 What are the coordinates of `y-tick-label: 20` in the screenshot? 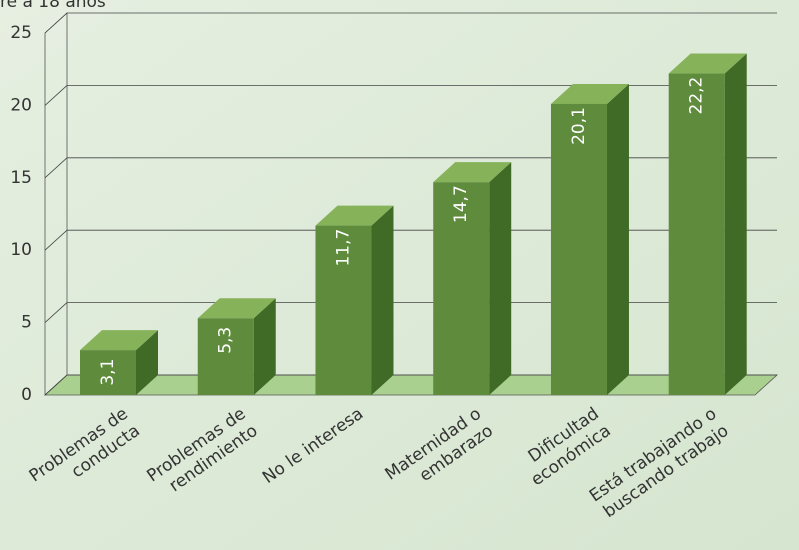 It's located at (21, 105).